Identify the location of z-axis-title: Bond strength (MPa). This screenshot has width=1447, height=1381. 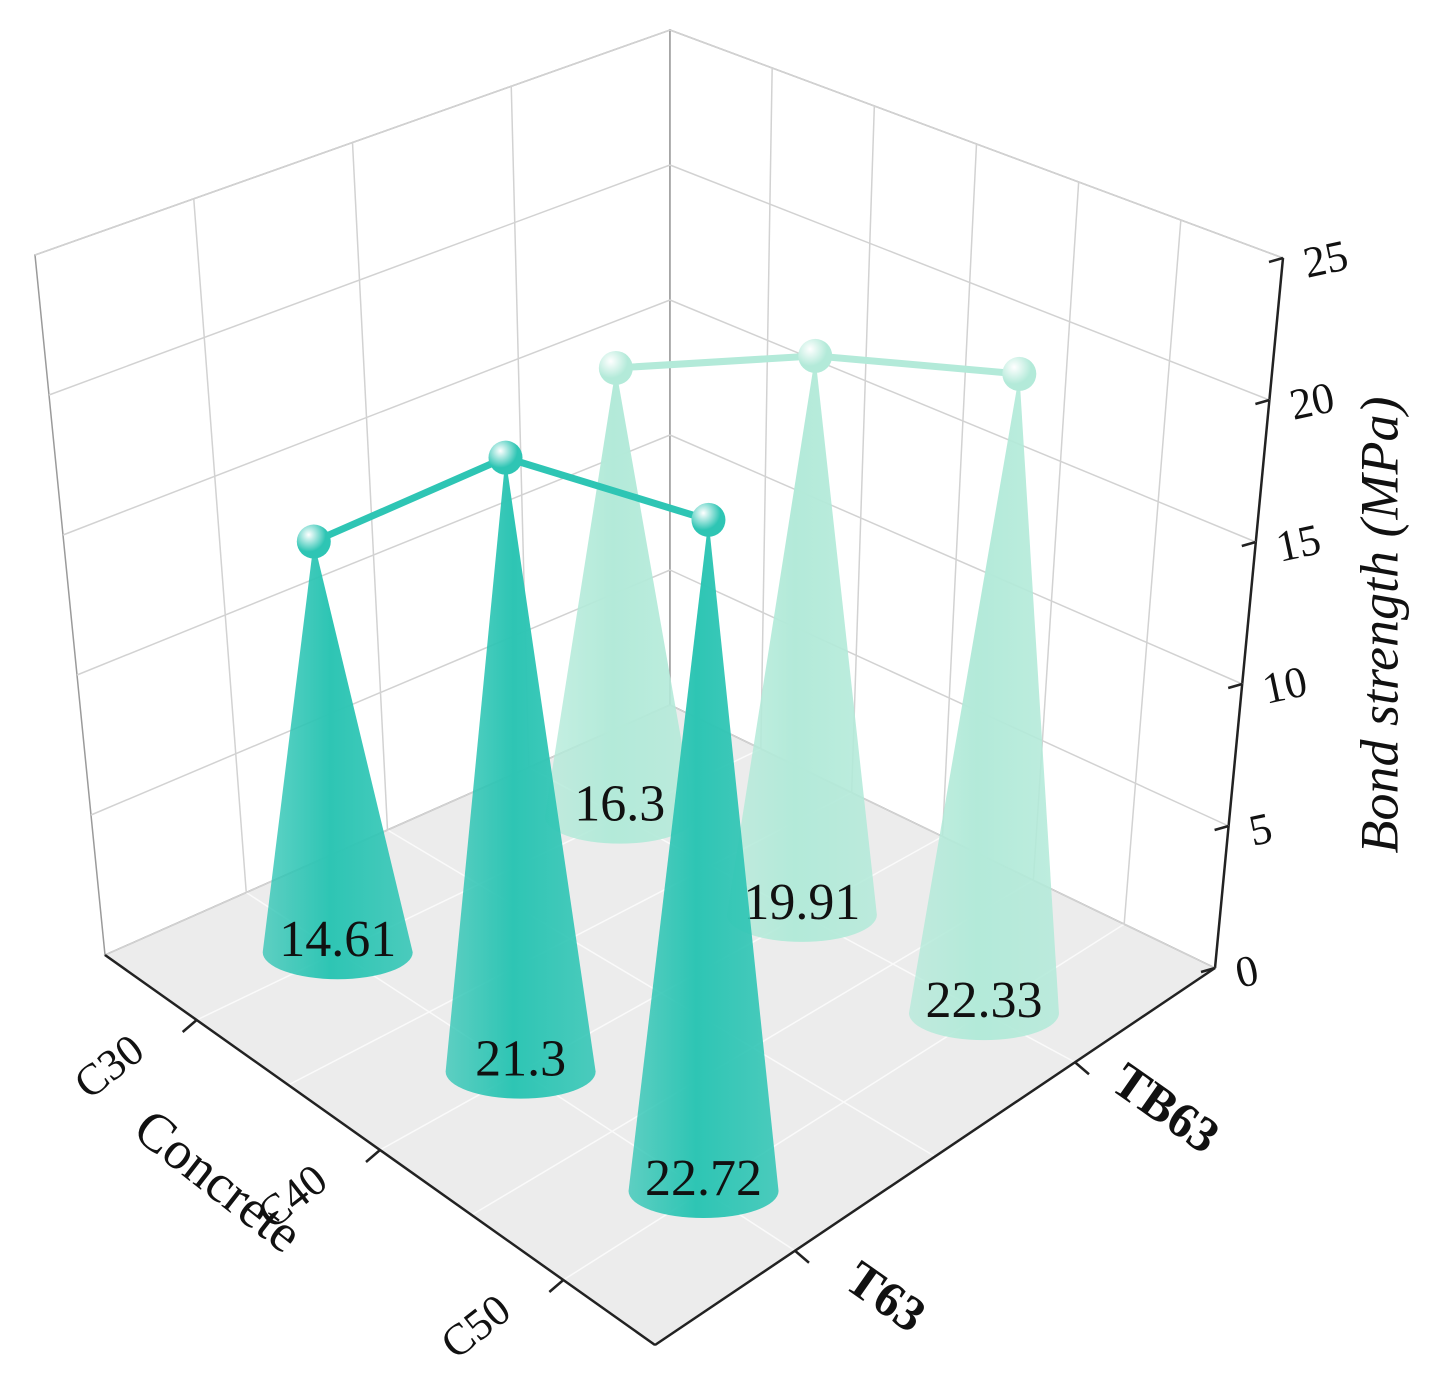
(1379, 625).